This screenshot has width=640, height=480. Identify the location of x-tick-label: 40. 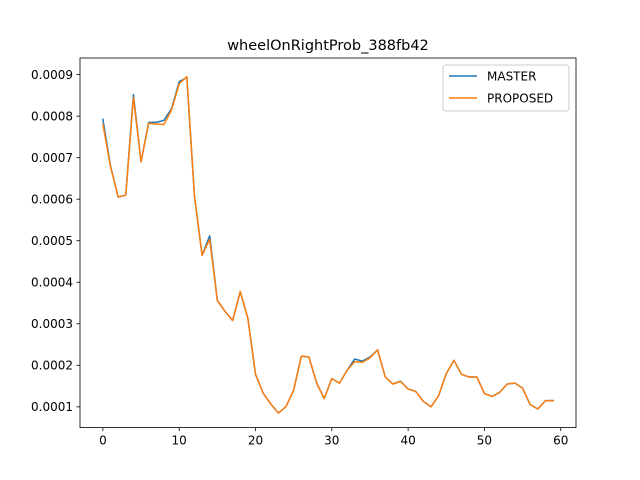
(407, 441).